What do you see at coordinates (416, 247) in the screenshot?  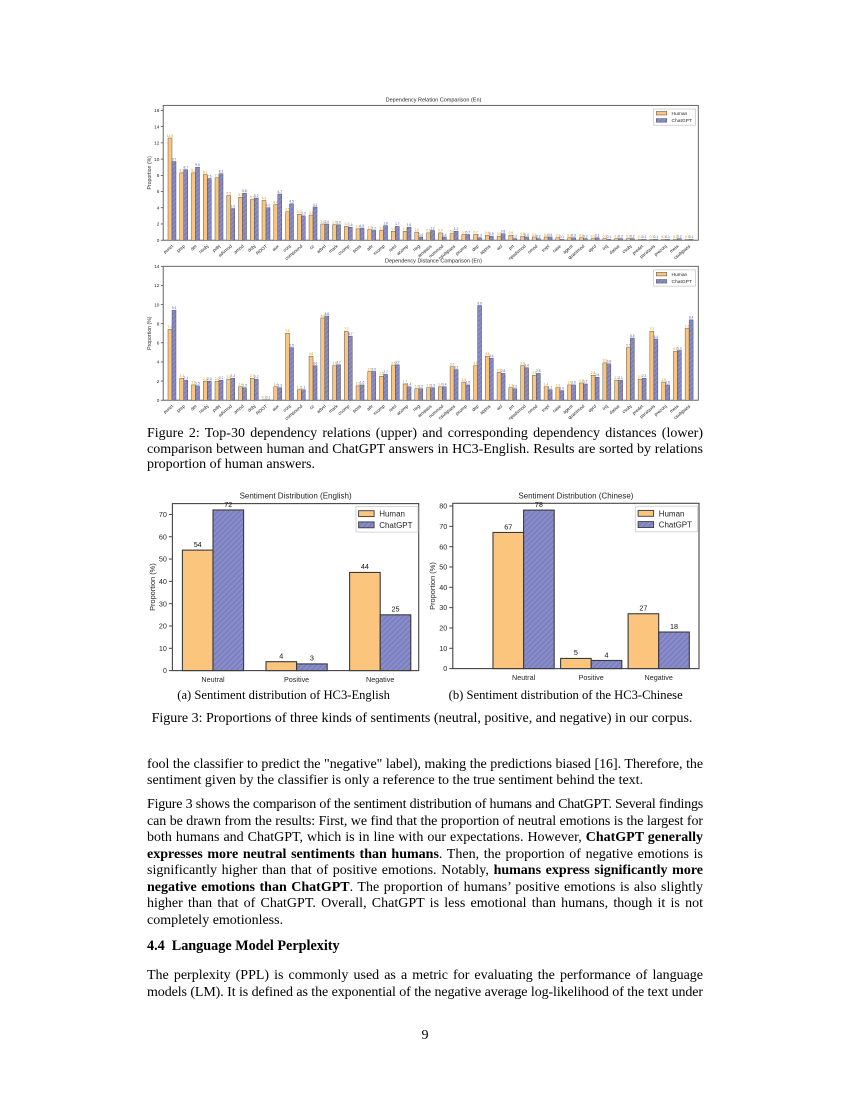 I see `svg-text: neg` at bounding box center [416, 247].